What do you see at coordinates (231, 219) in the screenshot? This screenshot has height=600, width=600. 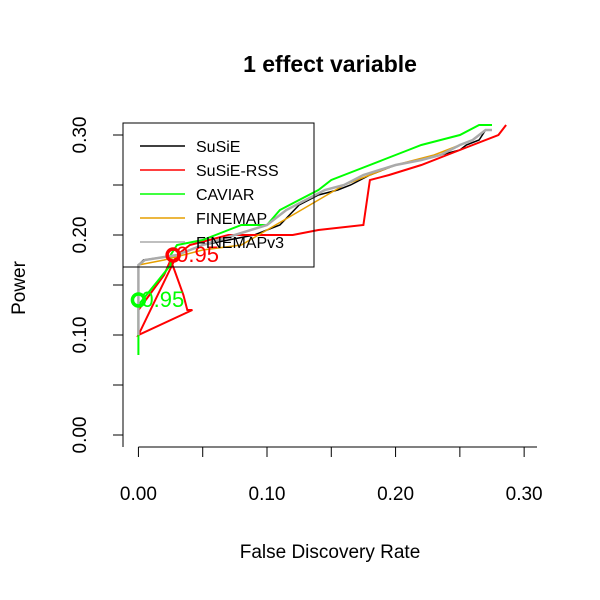 I see `legend-label: FINEMAP` at bounding box center [231, 219].